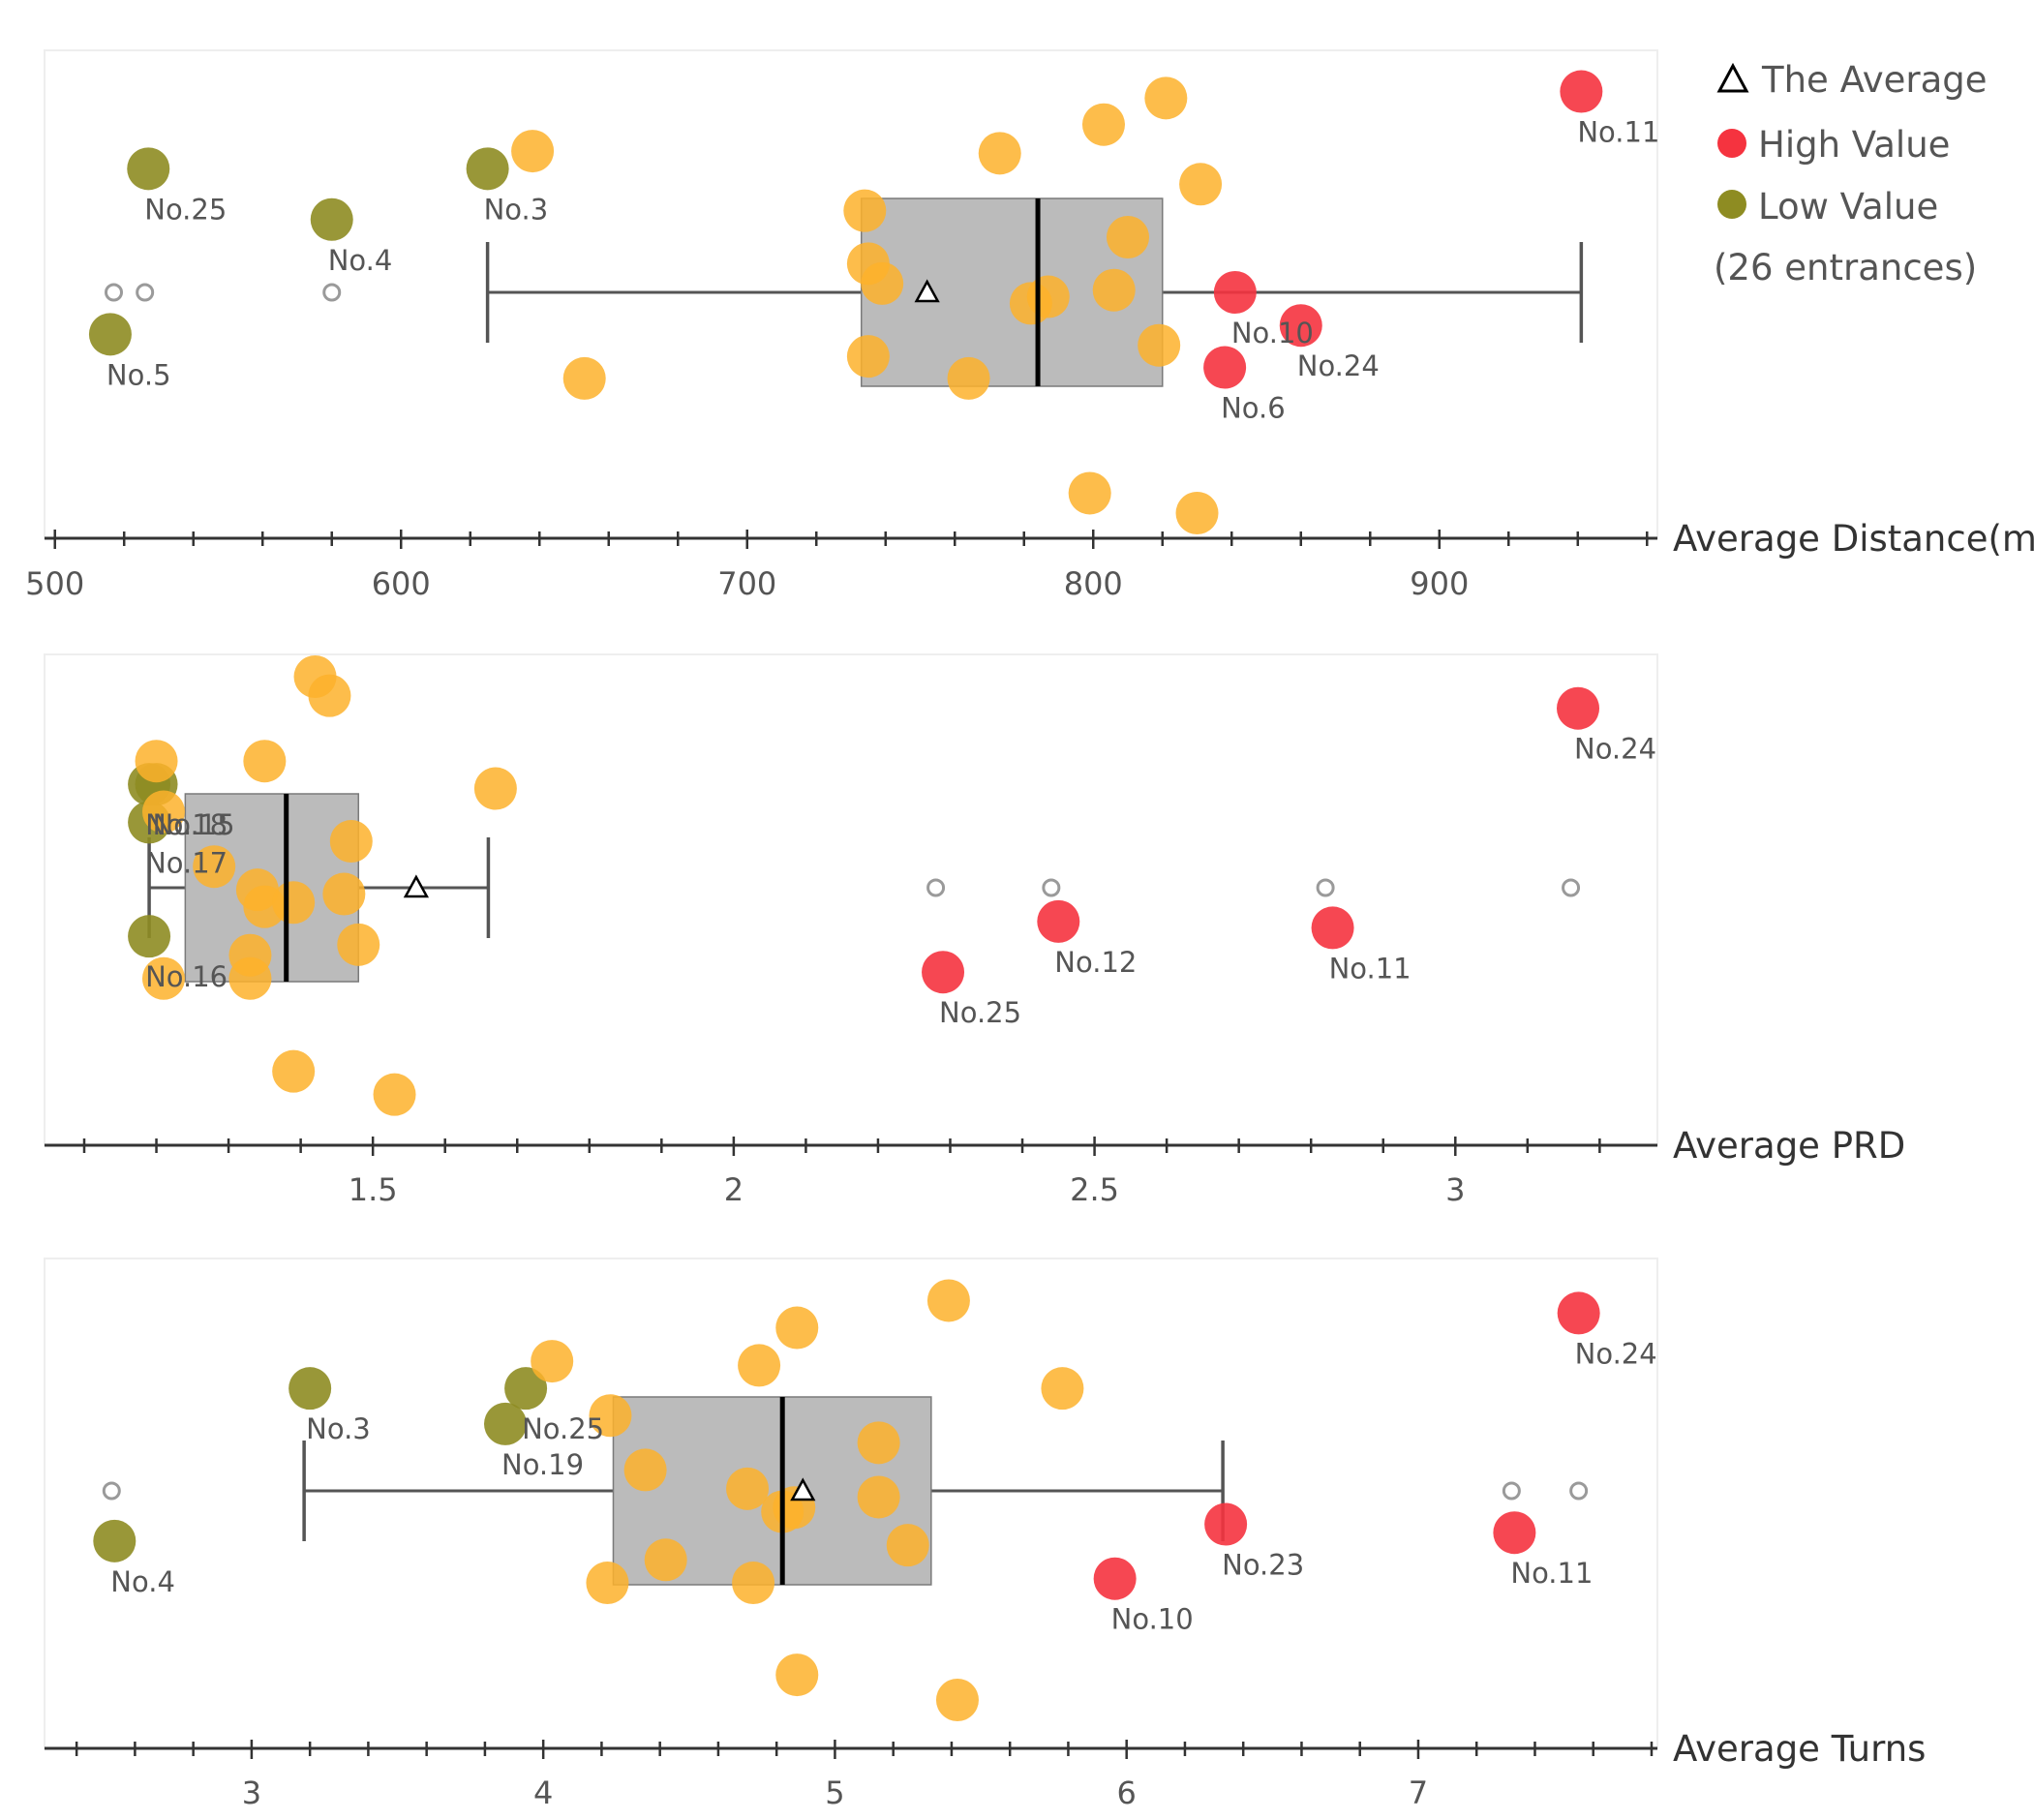  I want to click on low-value-dot-icon, so click(1731, 205).